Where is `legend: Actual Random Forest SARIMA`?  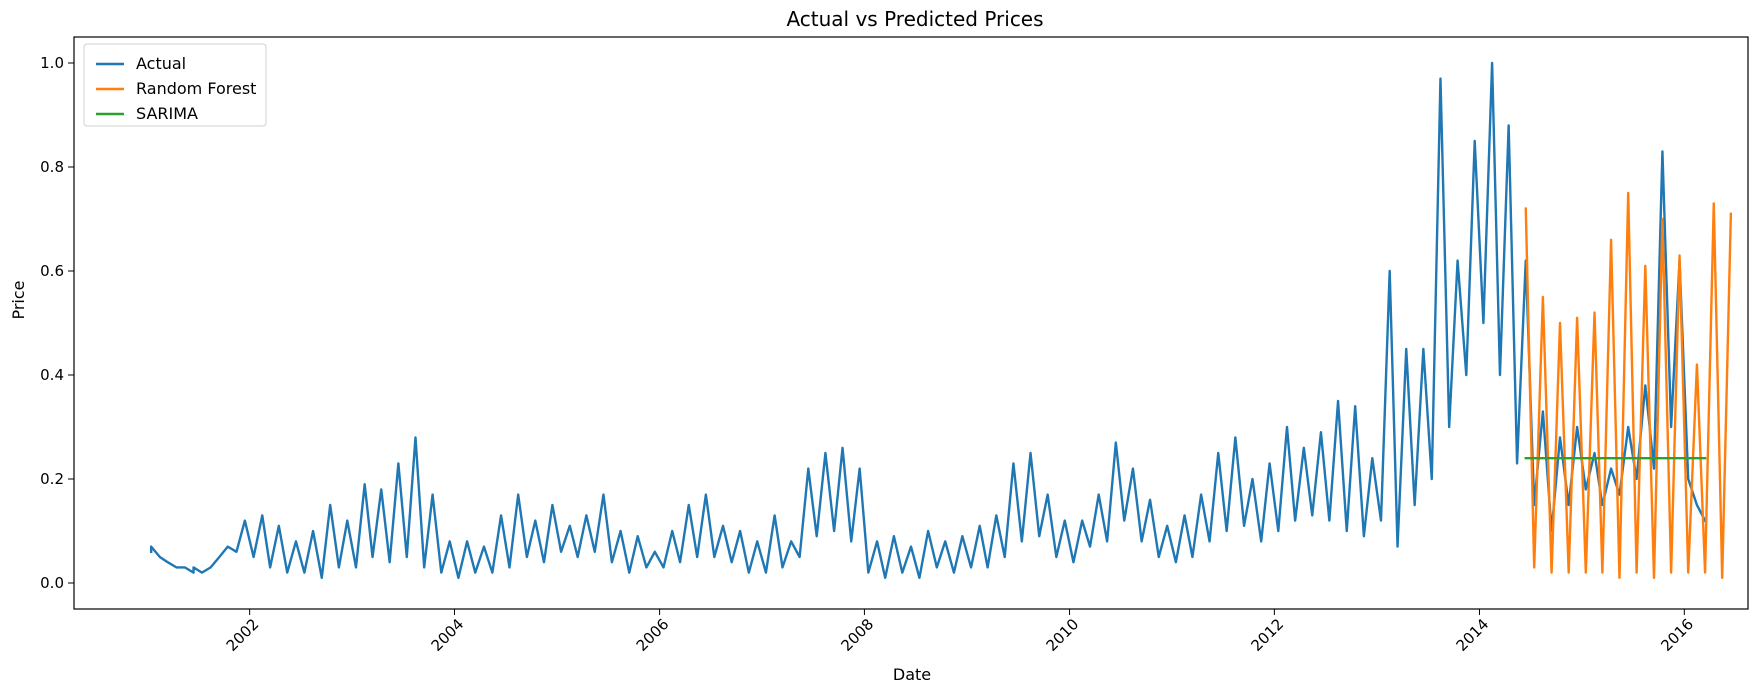
legend: Actual Random Forest SARIMA is located at coordinates (175, 85).